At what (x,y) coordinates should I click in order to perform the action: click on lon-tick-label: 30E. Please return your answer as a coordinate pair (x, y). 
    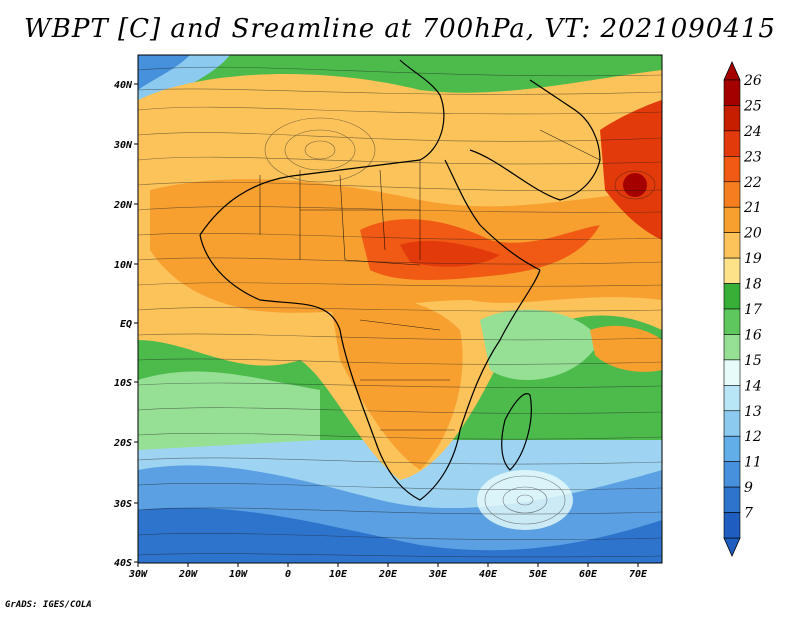
    Looking at the image, I should click on (438, 574).